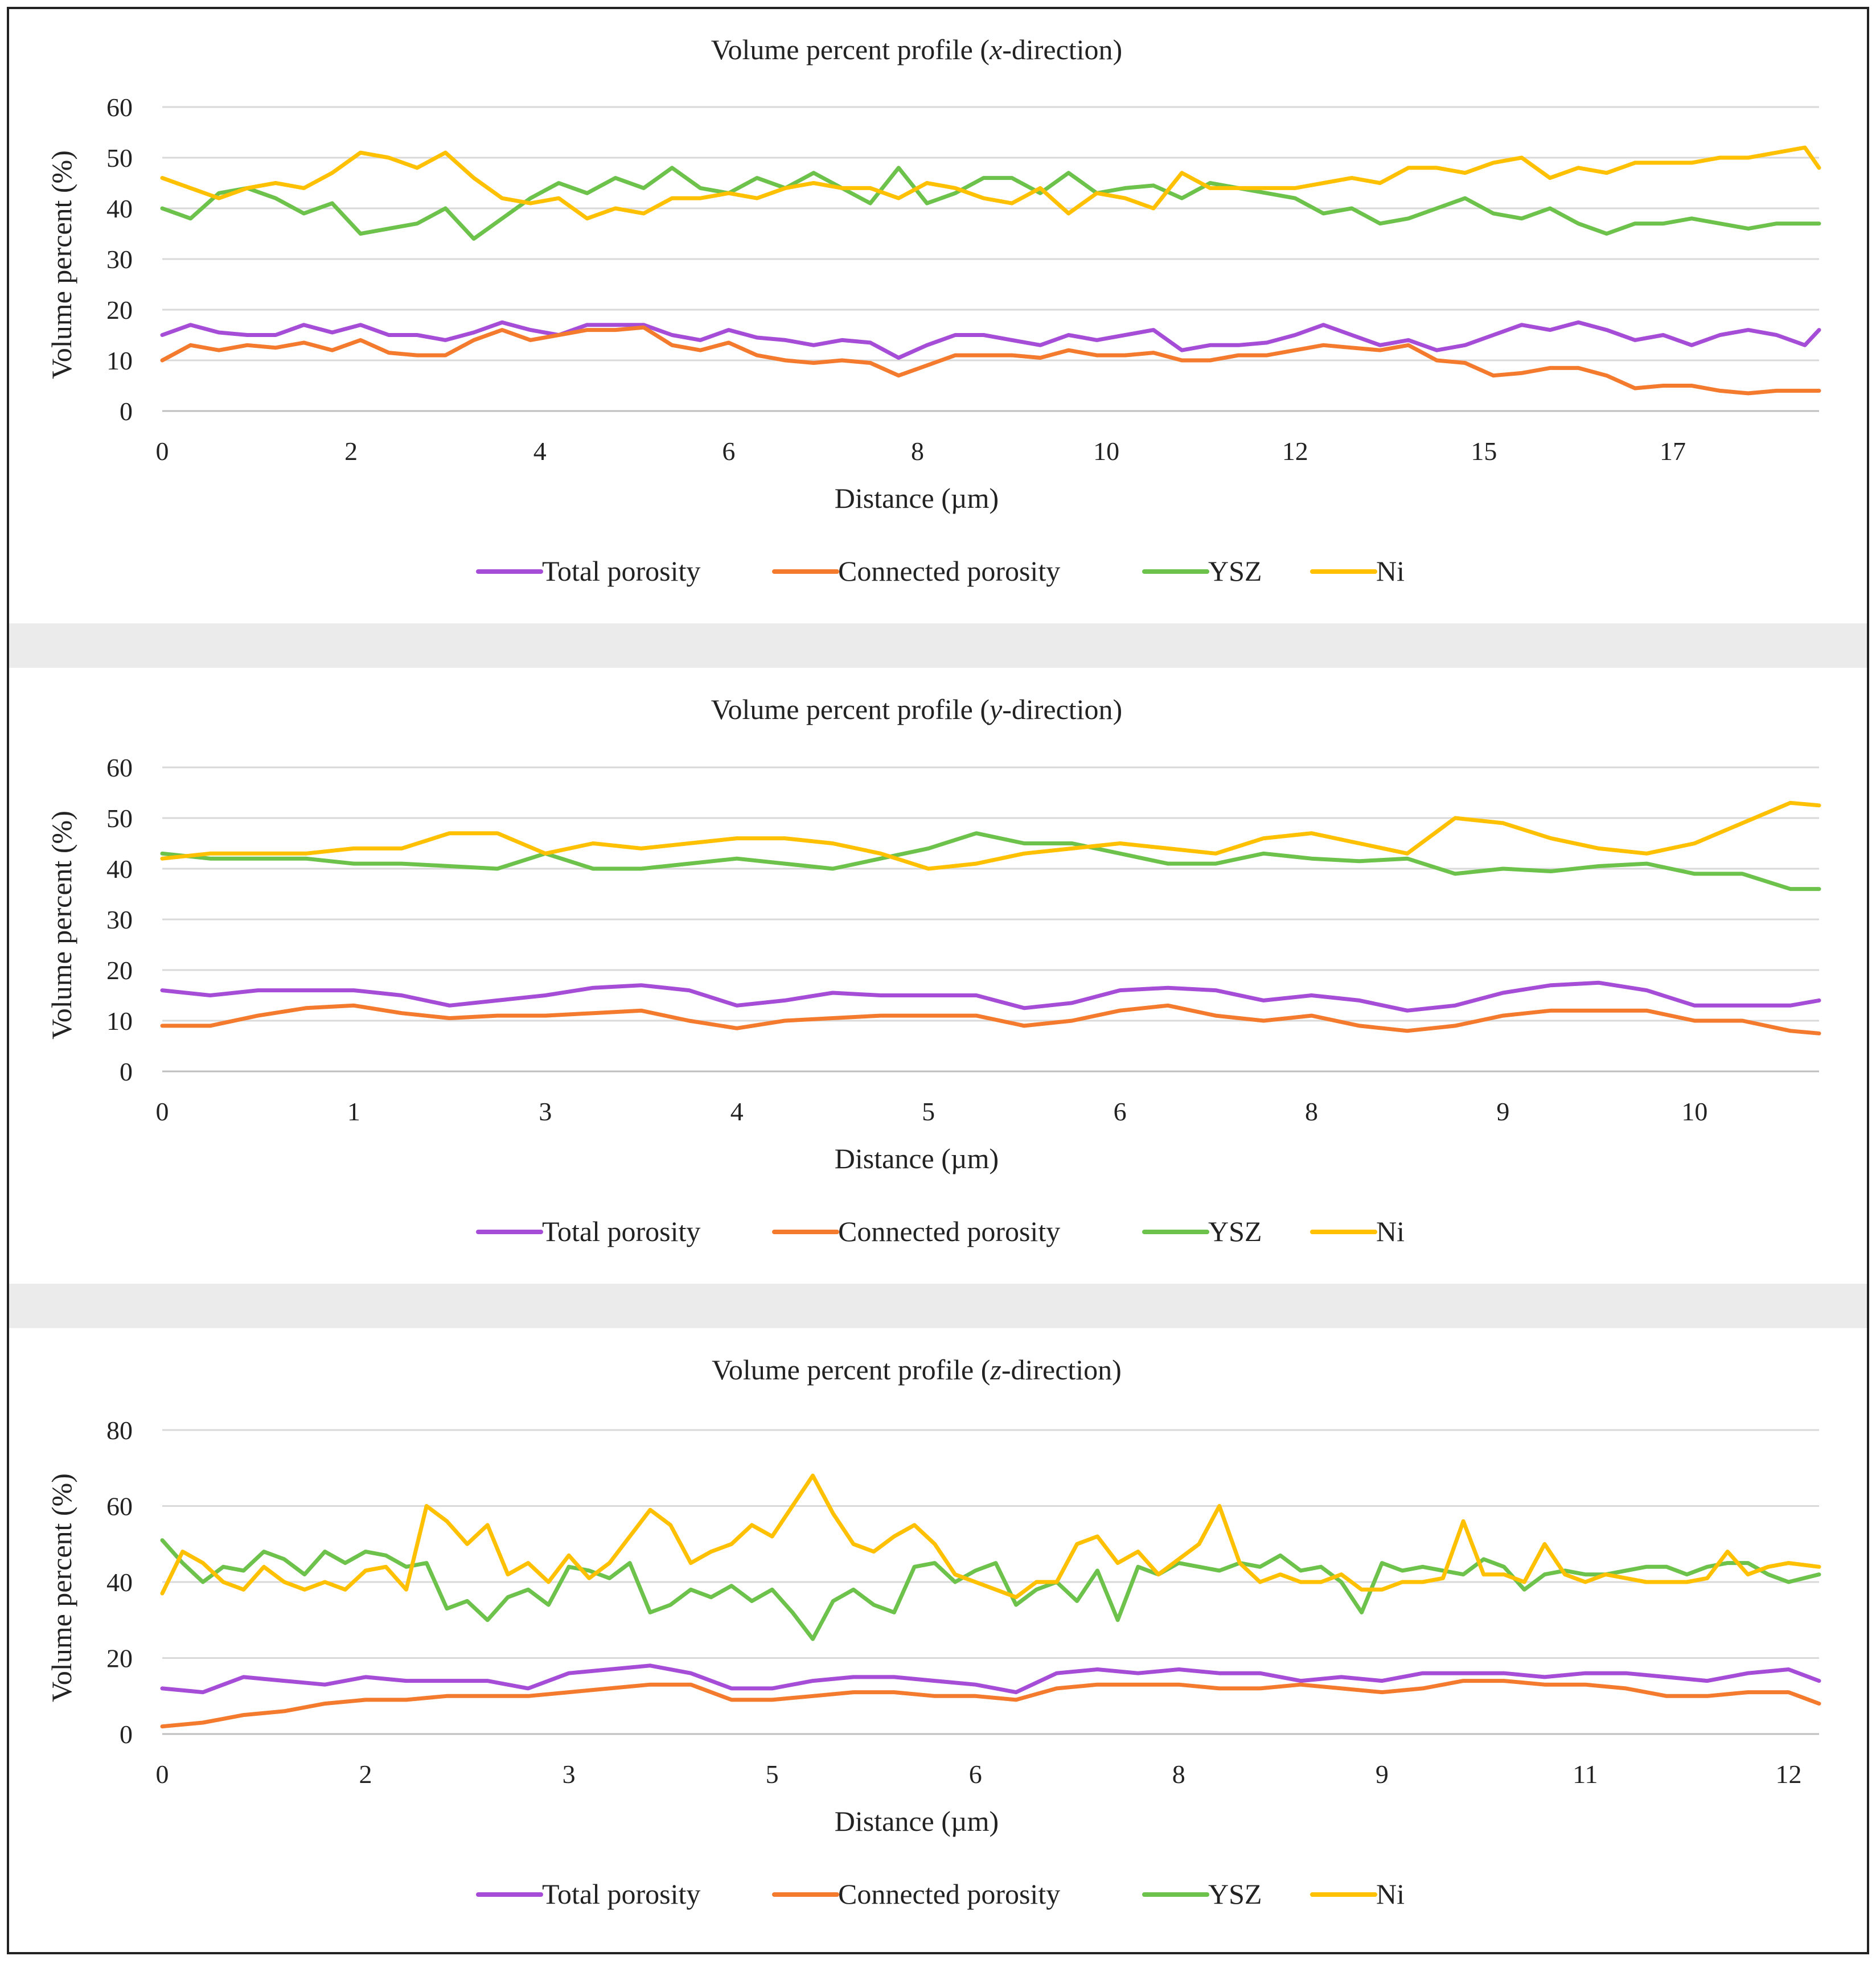 This screenshot has width=1876, height=1964. What do you see at coordinates (1673, 451) in the screenshot?
I see `x-tick-label-17: 17` at bounding box center [1673, 451].